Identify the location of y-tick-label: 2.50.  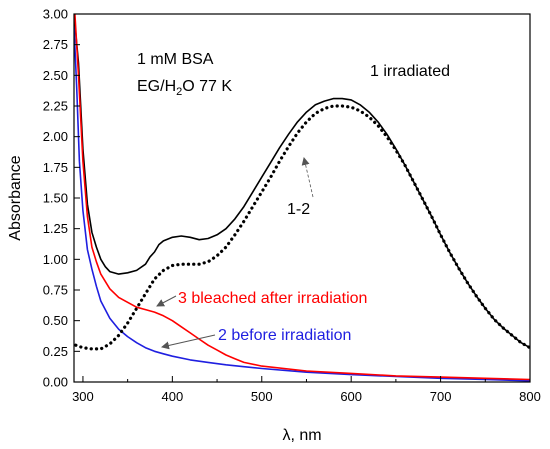
(55, 75).